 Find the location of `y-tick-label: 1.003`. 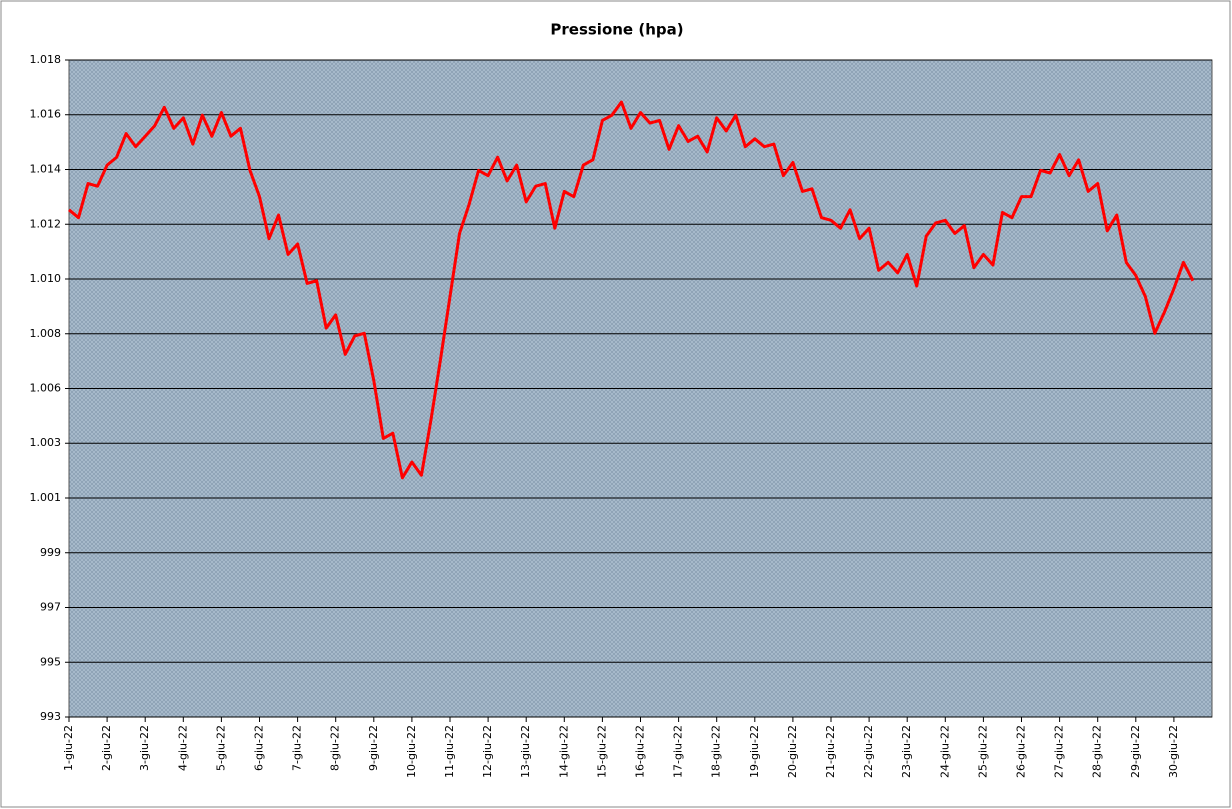

y-tick-label: 1.003 is located at coordinates (46, 442).